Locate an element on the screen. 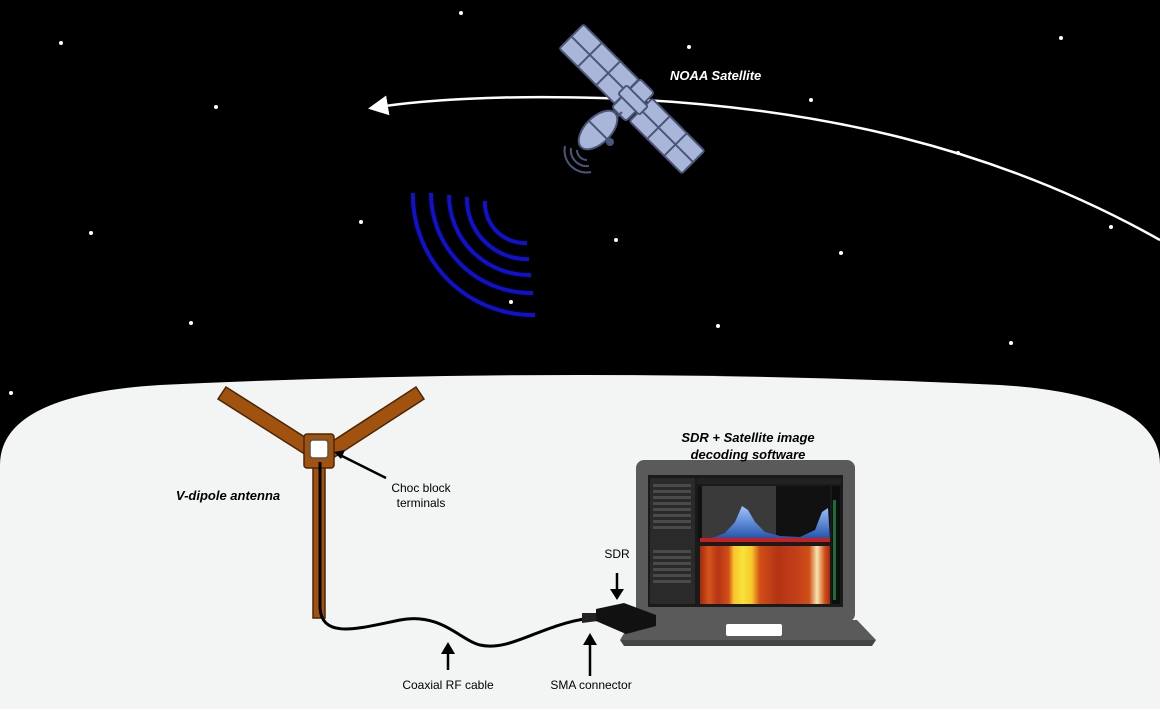 The width and height of the screenshot is (1160, 709). software-label-line2: decoding software is located at coordinates (748, 454).